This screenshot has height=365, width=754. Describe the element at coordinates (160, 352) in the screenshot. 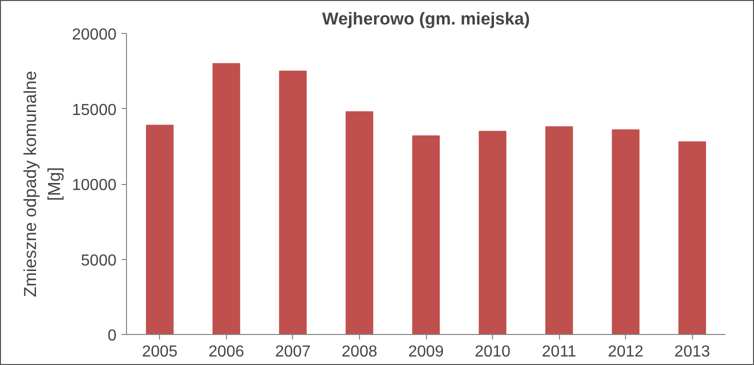

I see `x-tick-label: 2005` at that location.